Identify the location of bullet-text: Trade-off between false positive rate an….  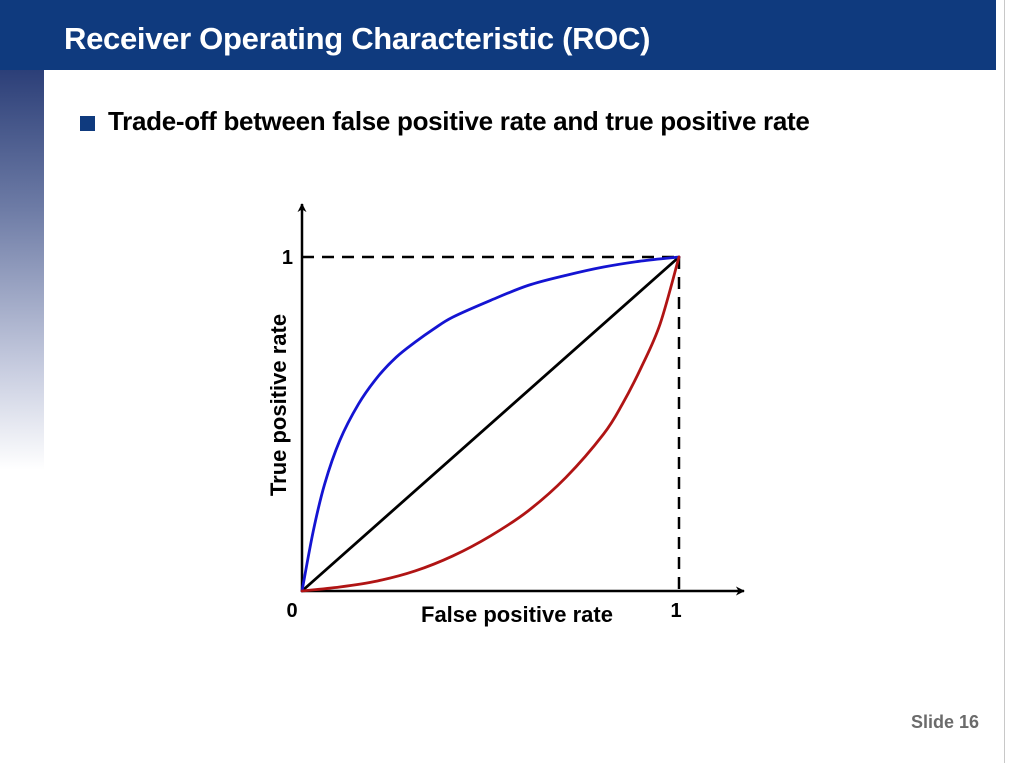
(459, 121).